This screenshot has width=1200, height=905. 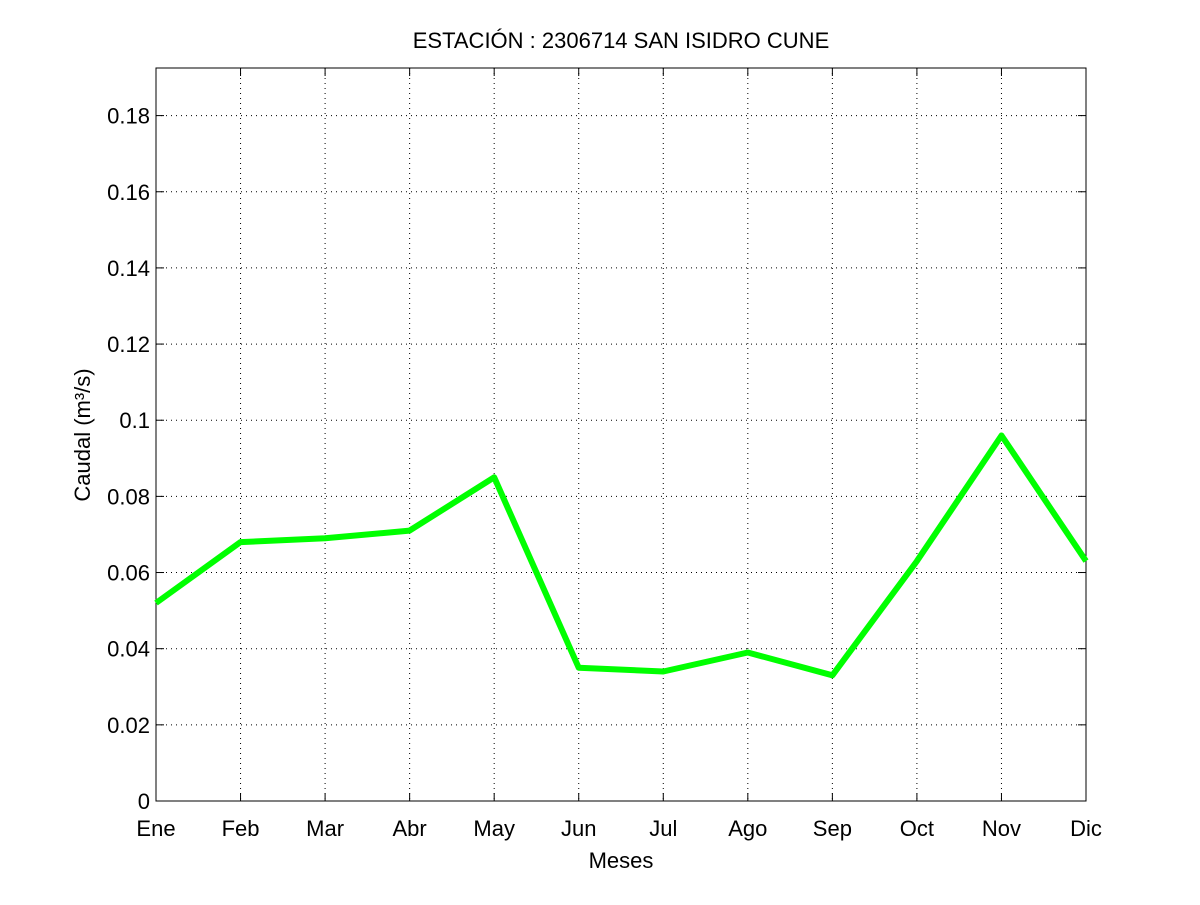 What do you see at coordinates (144, 801) in the screenshot?
I see `y-tick-label: 0` at bounding box center [144, 801].